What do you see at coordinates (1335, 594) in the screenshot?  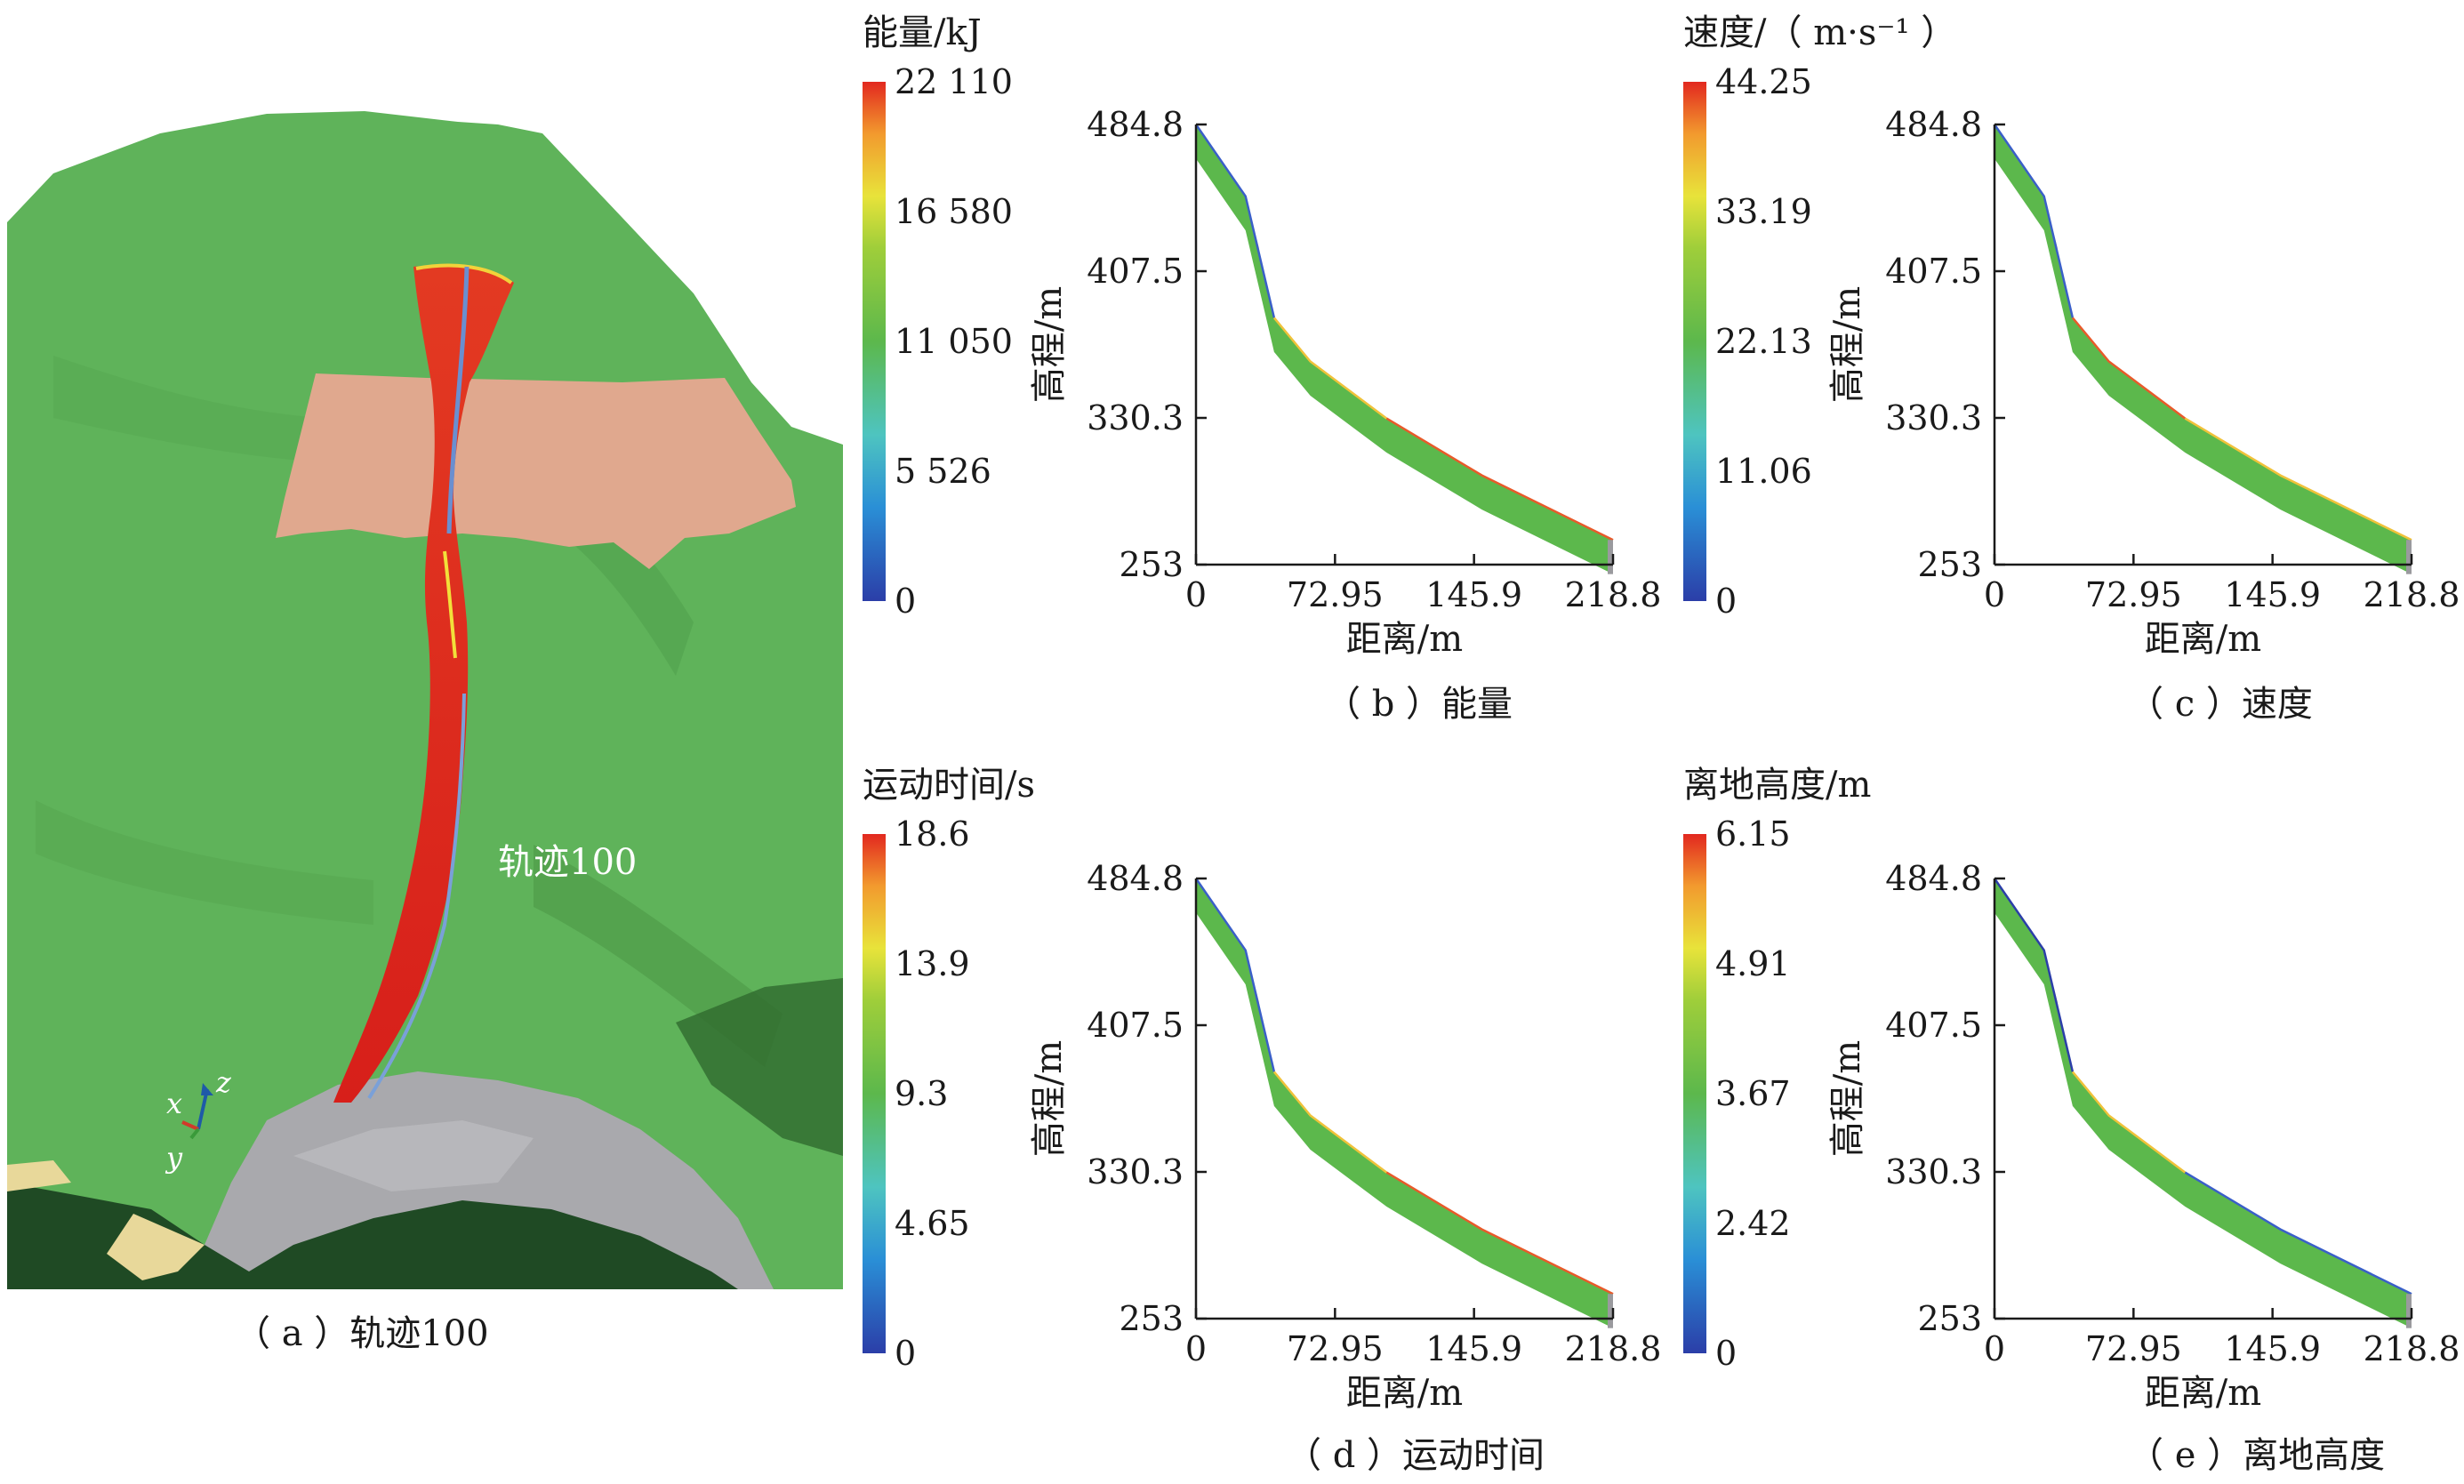 I see `chart-b-xtick-label: 72.95` at bounding box center [1335, 594].